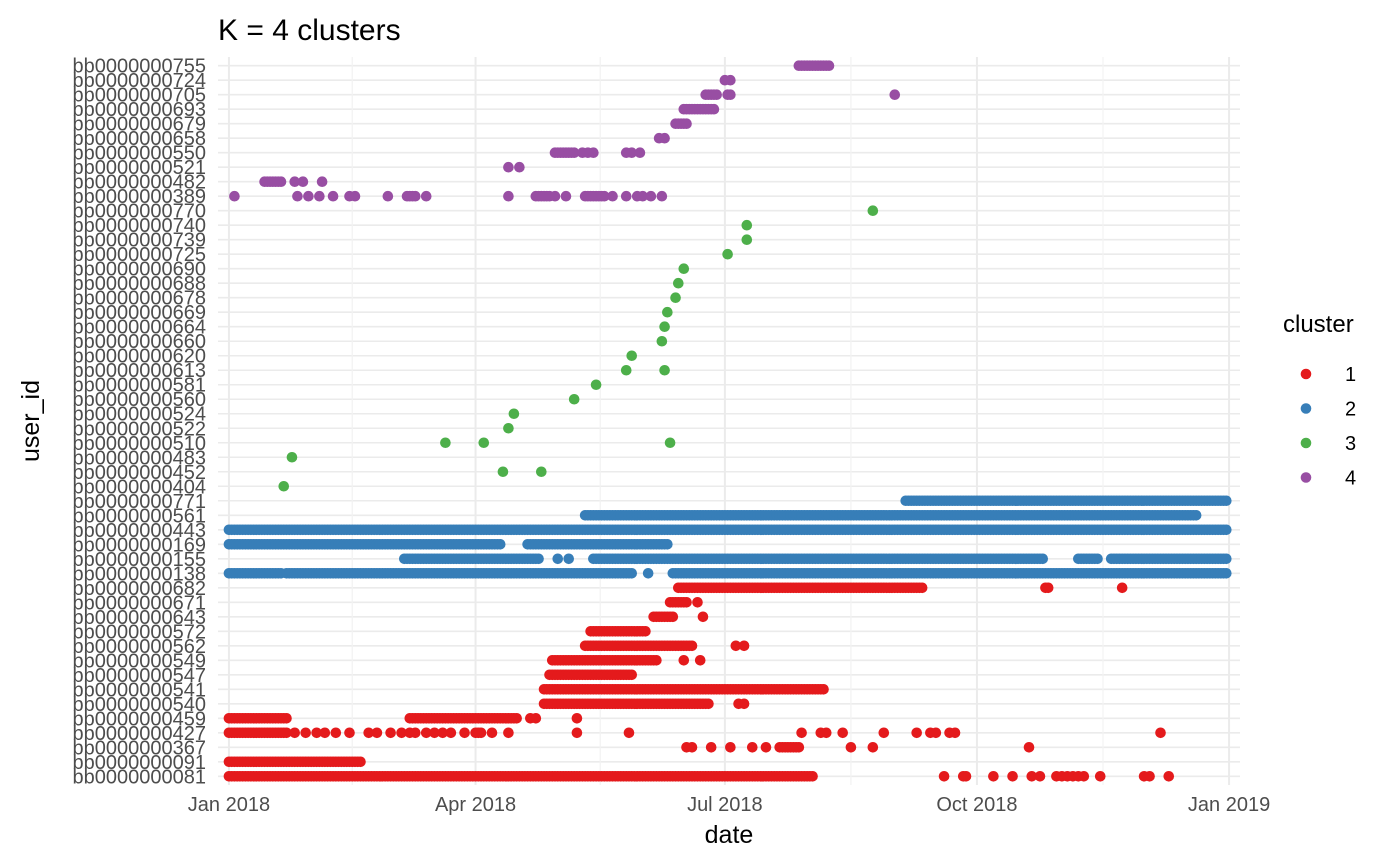  Describe the element at coordinates (139, 603) in the screenshot. I see `y-tick-label: bb0000000671` at that location.